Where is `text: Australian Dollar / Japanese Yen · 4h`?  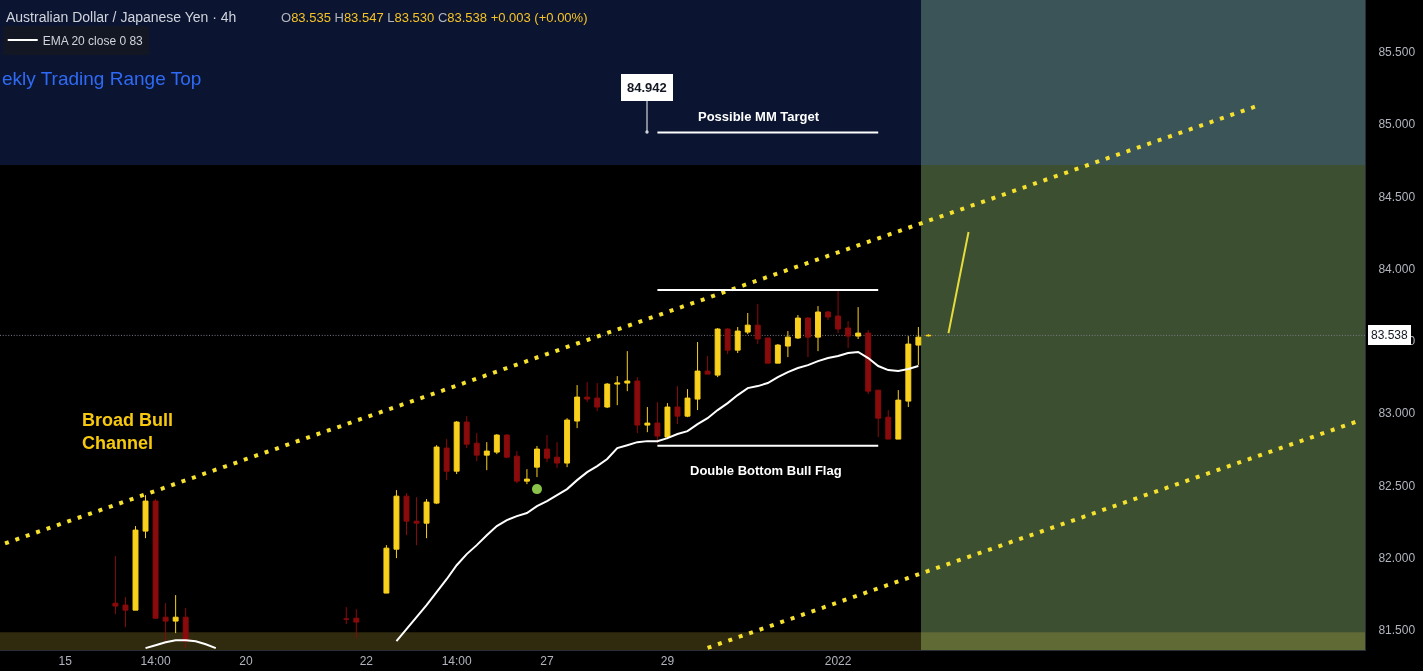 text: Australian Dollar / Japanese Yen · 4h is located at coordinates (121, 16).